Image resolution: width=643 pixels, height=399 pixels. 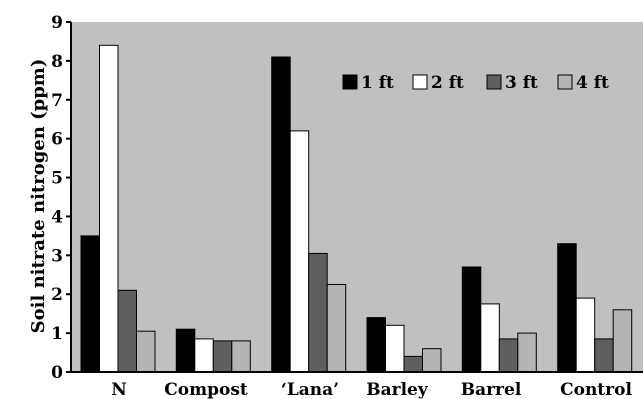 What do you see at coordinates (57, 334) in the screenshot?
I see `y-tick-label: 1` at bounding box center [57, 334].